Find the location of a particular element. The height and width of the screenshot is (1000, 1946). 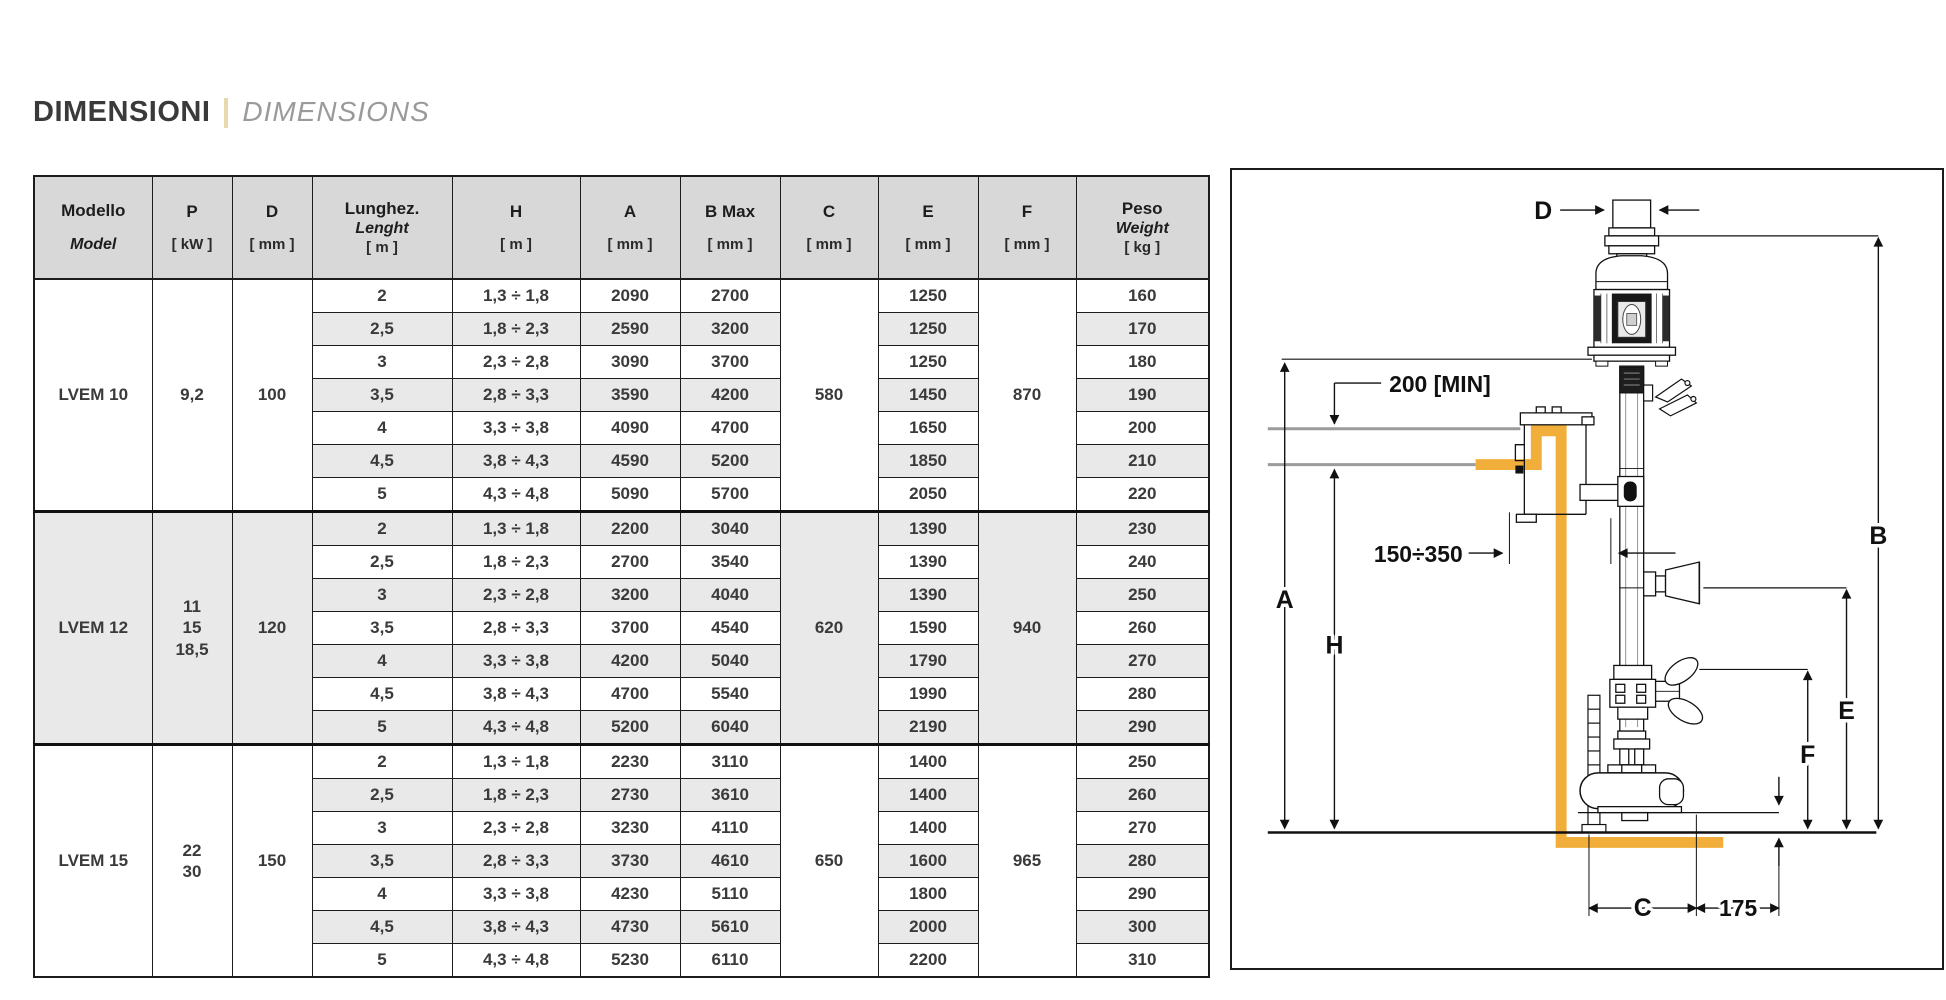

e-cell: 1390 is located at coordinates (928, 595).